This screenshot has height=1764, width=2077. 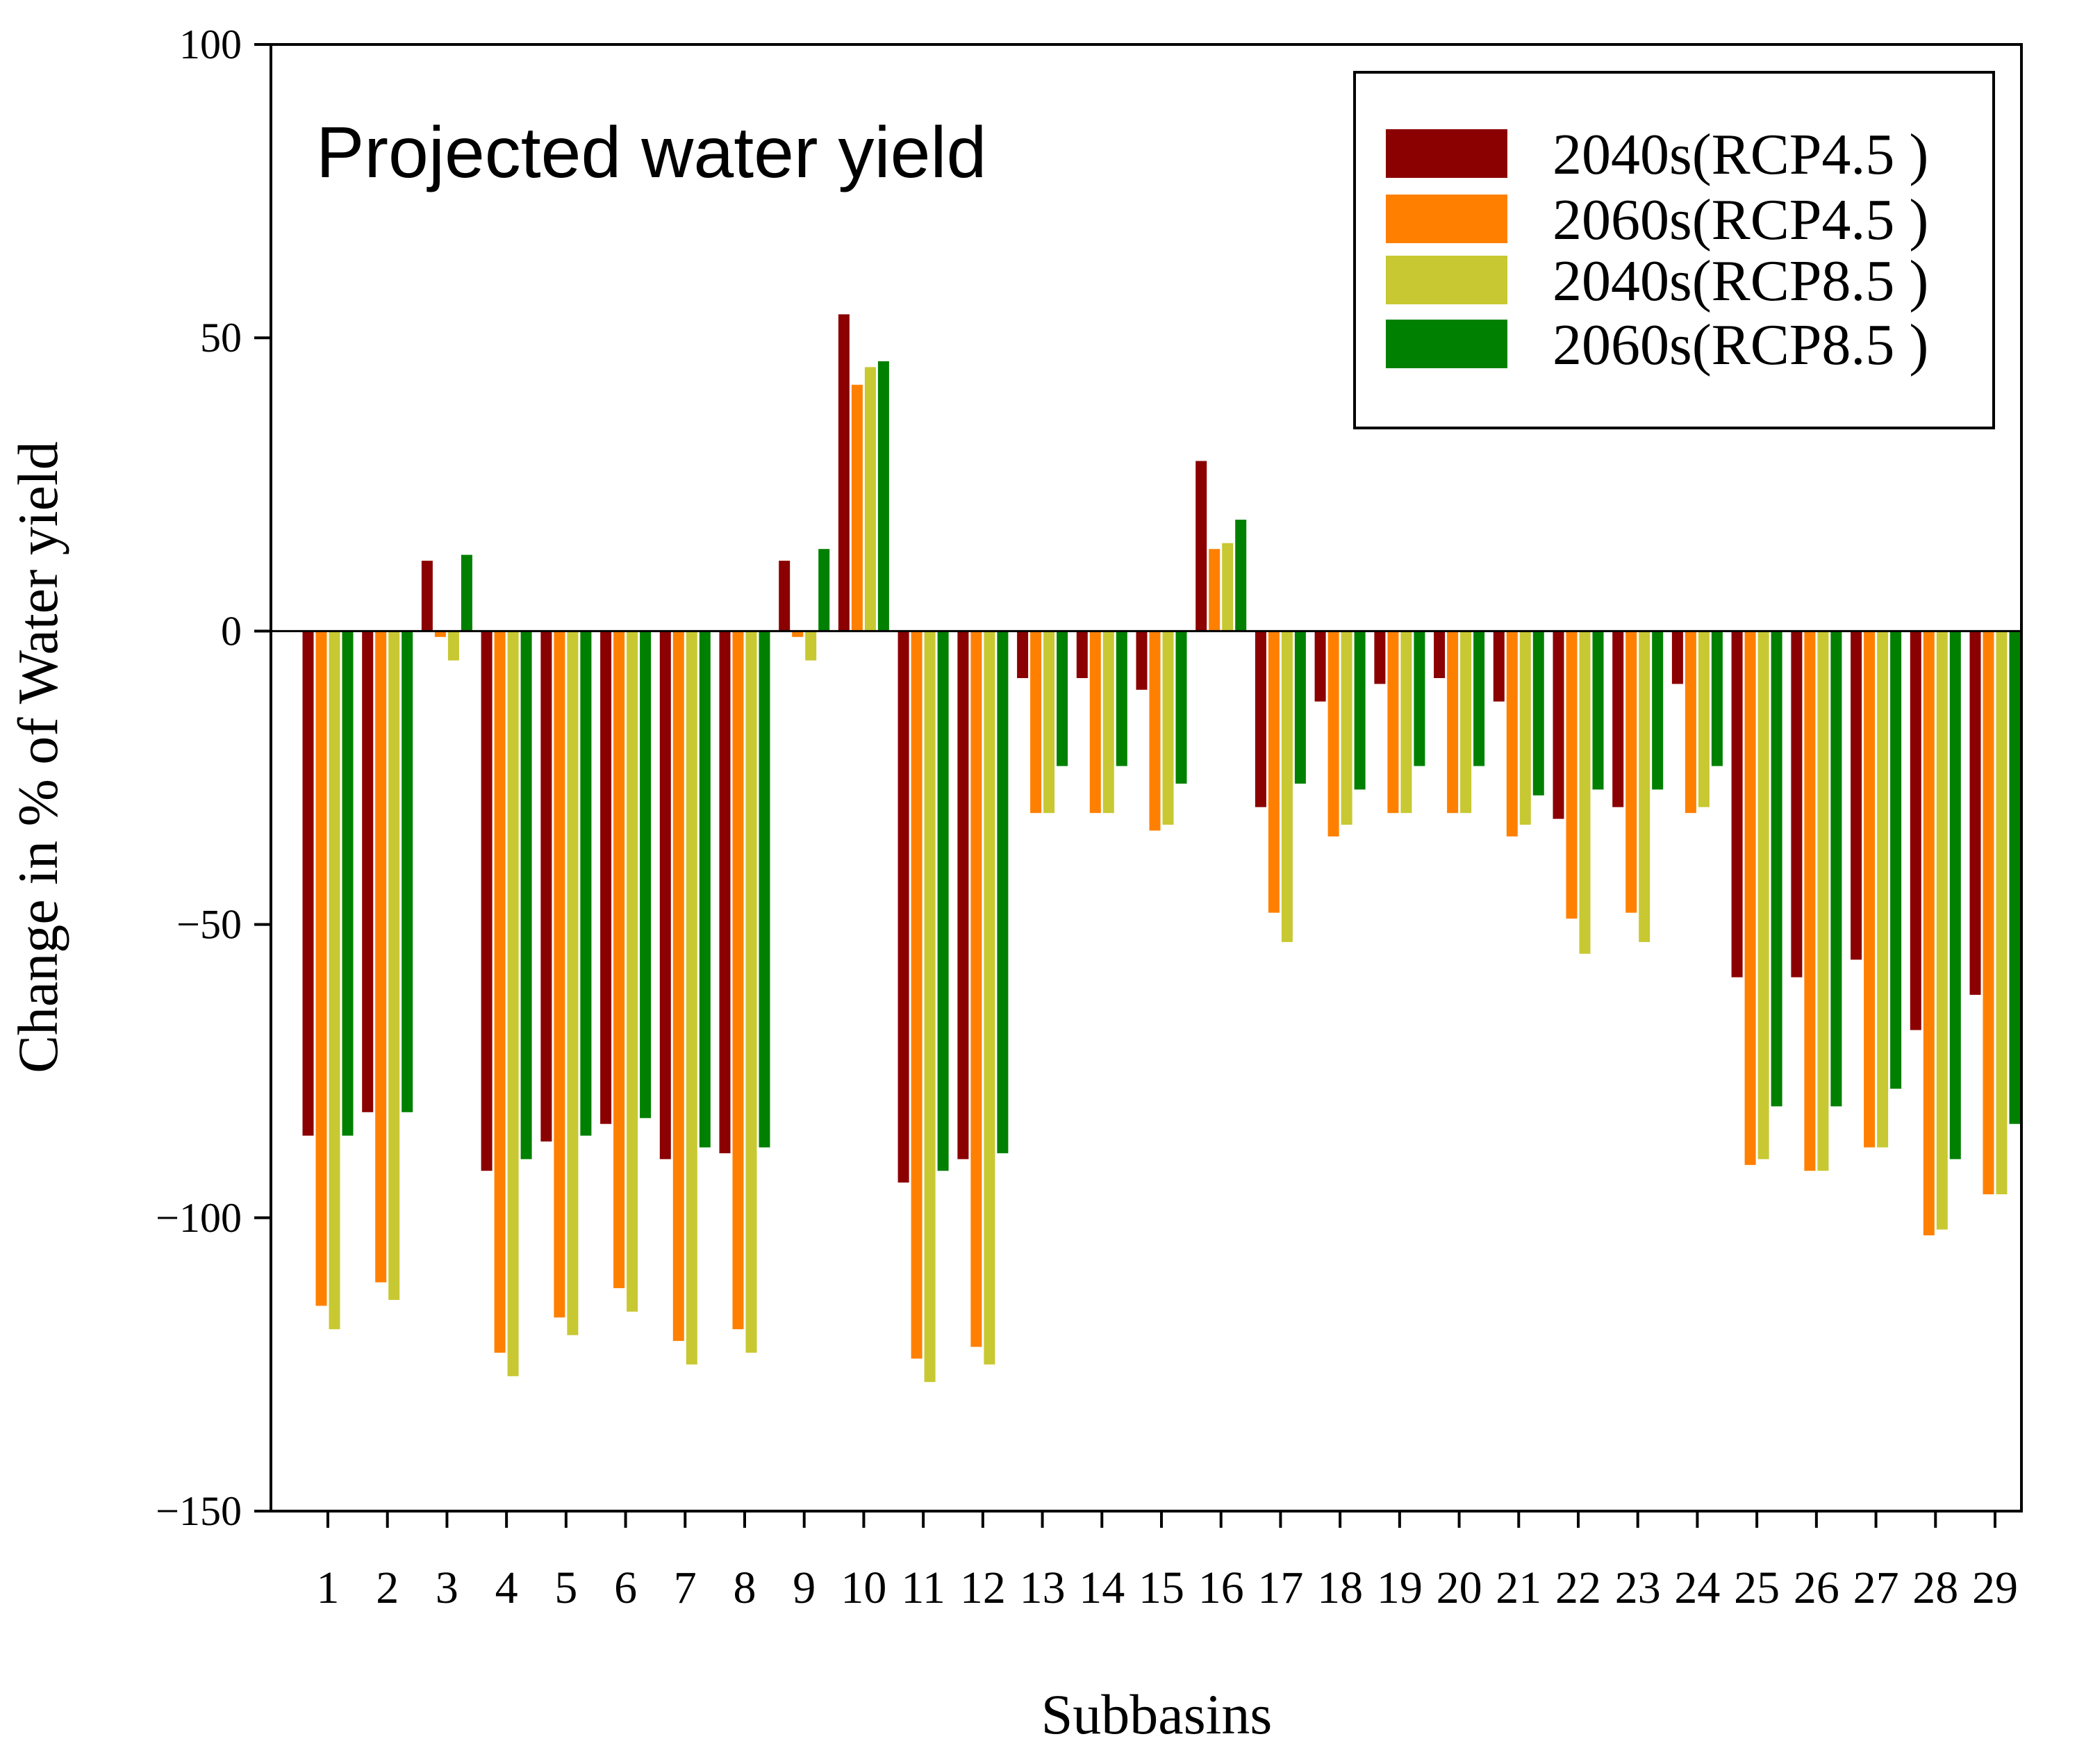 I want to click on x-tick-label-27: 27, so click(x=1876, y=1588).